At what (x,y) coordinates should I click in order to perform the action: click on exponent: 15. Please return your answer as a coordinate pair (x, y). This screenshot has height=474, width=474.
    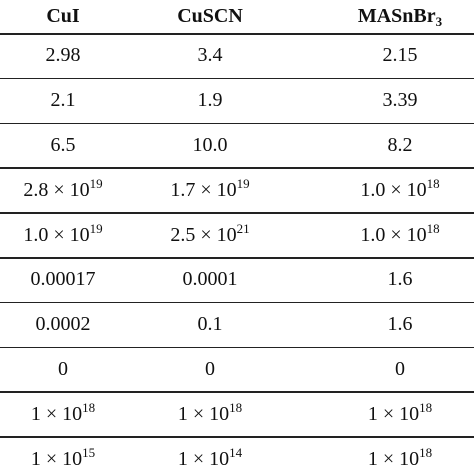
    Looking at the image, I should click on (89, 452).